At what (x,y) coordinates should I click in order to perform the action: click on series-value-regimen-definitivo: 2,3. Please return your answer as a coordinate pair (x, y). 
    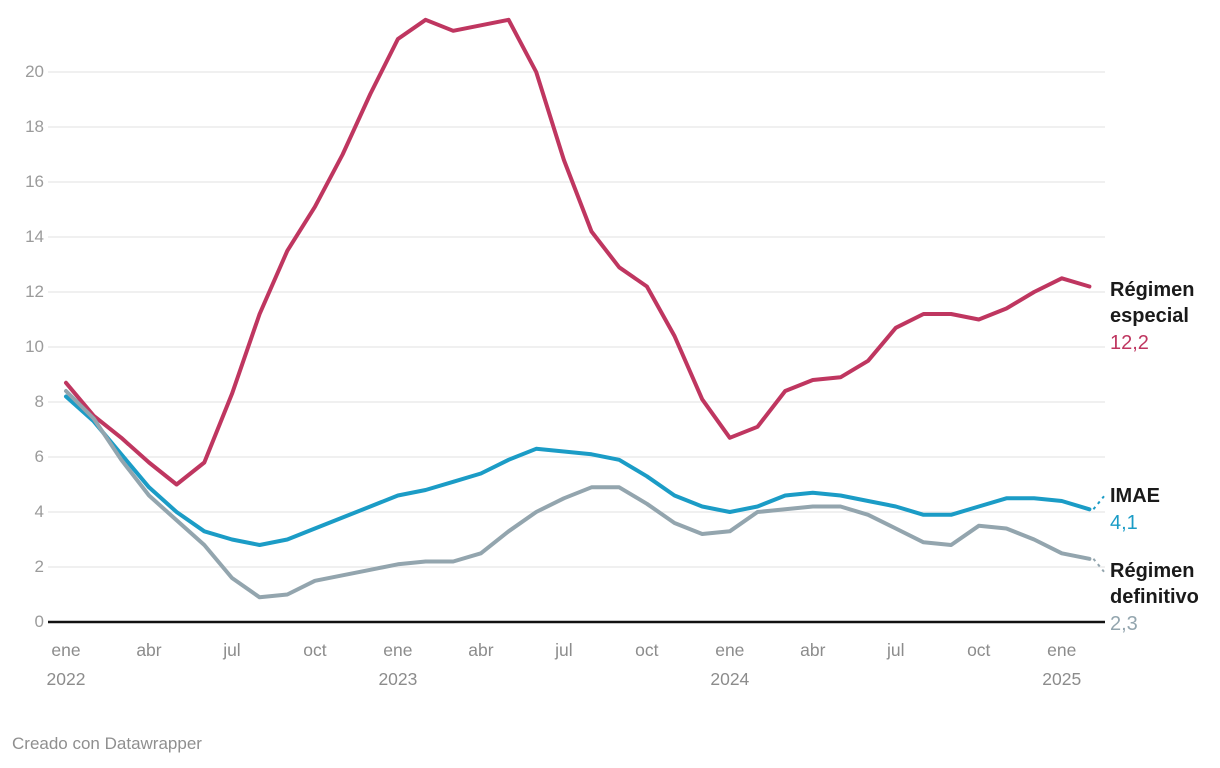
    Looking at the image, I should click on (1124, 624).